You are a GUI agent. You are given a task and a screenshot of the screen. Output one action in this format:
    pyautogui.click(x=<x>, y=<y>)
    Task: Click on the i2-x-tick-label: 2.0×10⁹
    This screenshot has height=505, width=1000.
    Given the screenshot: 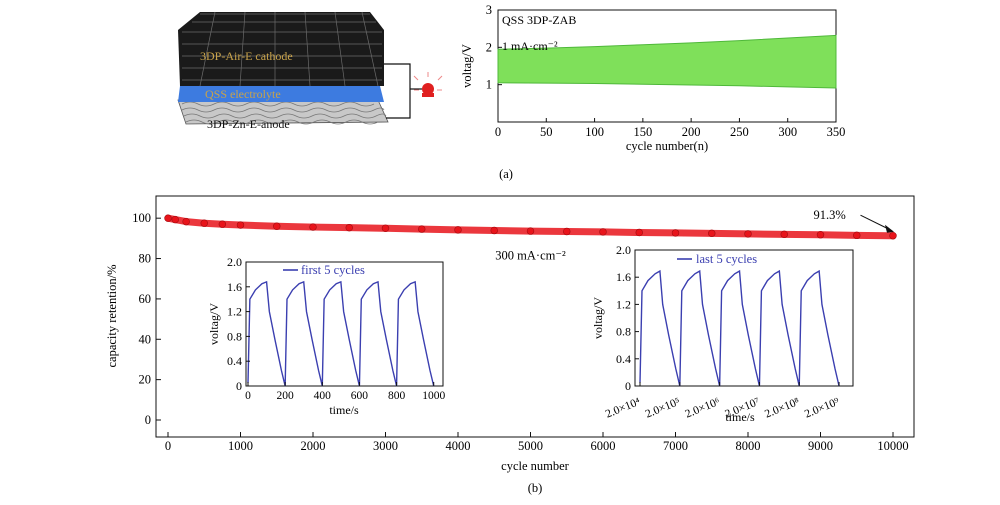 What is the action you would take?
    pyautogui.click(x=822, y=408)
    